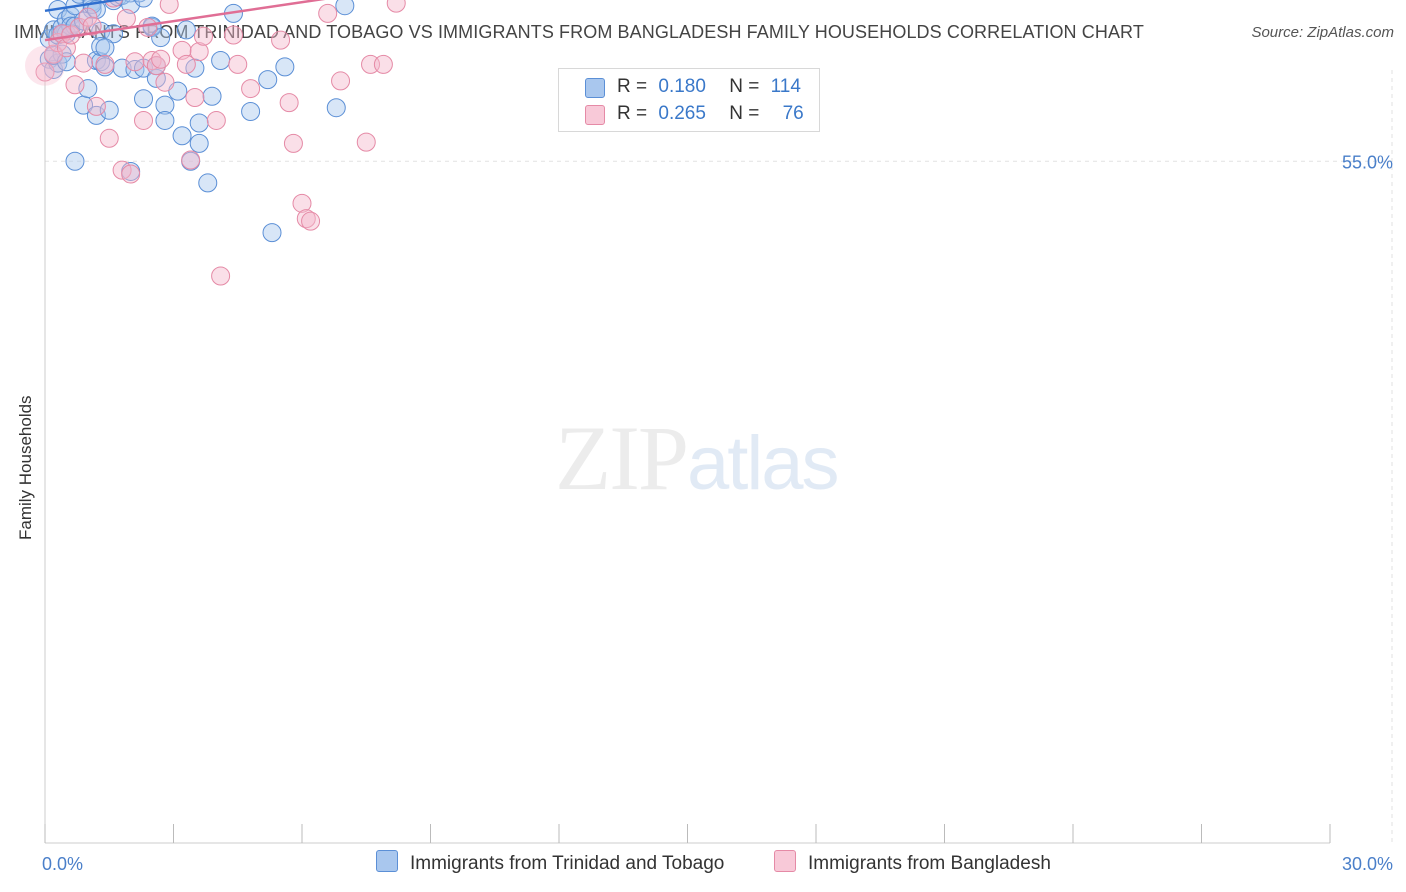  What do you see at coordinates (595, 115) in the screenshot?
I see `legend-swatch-pink` at bounding box center [595, 115].